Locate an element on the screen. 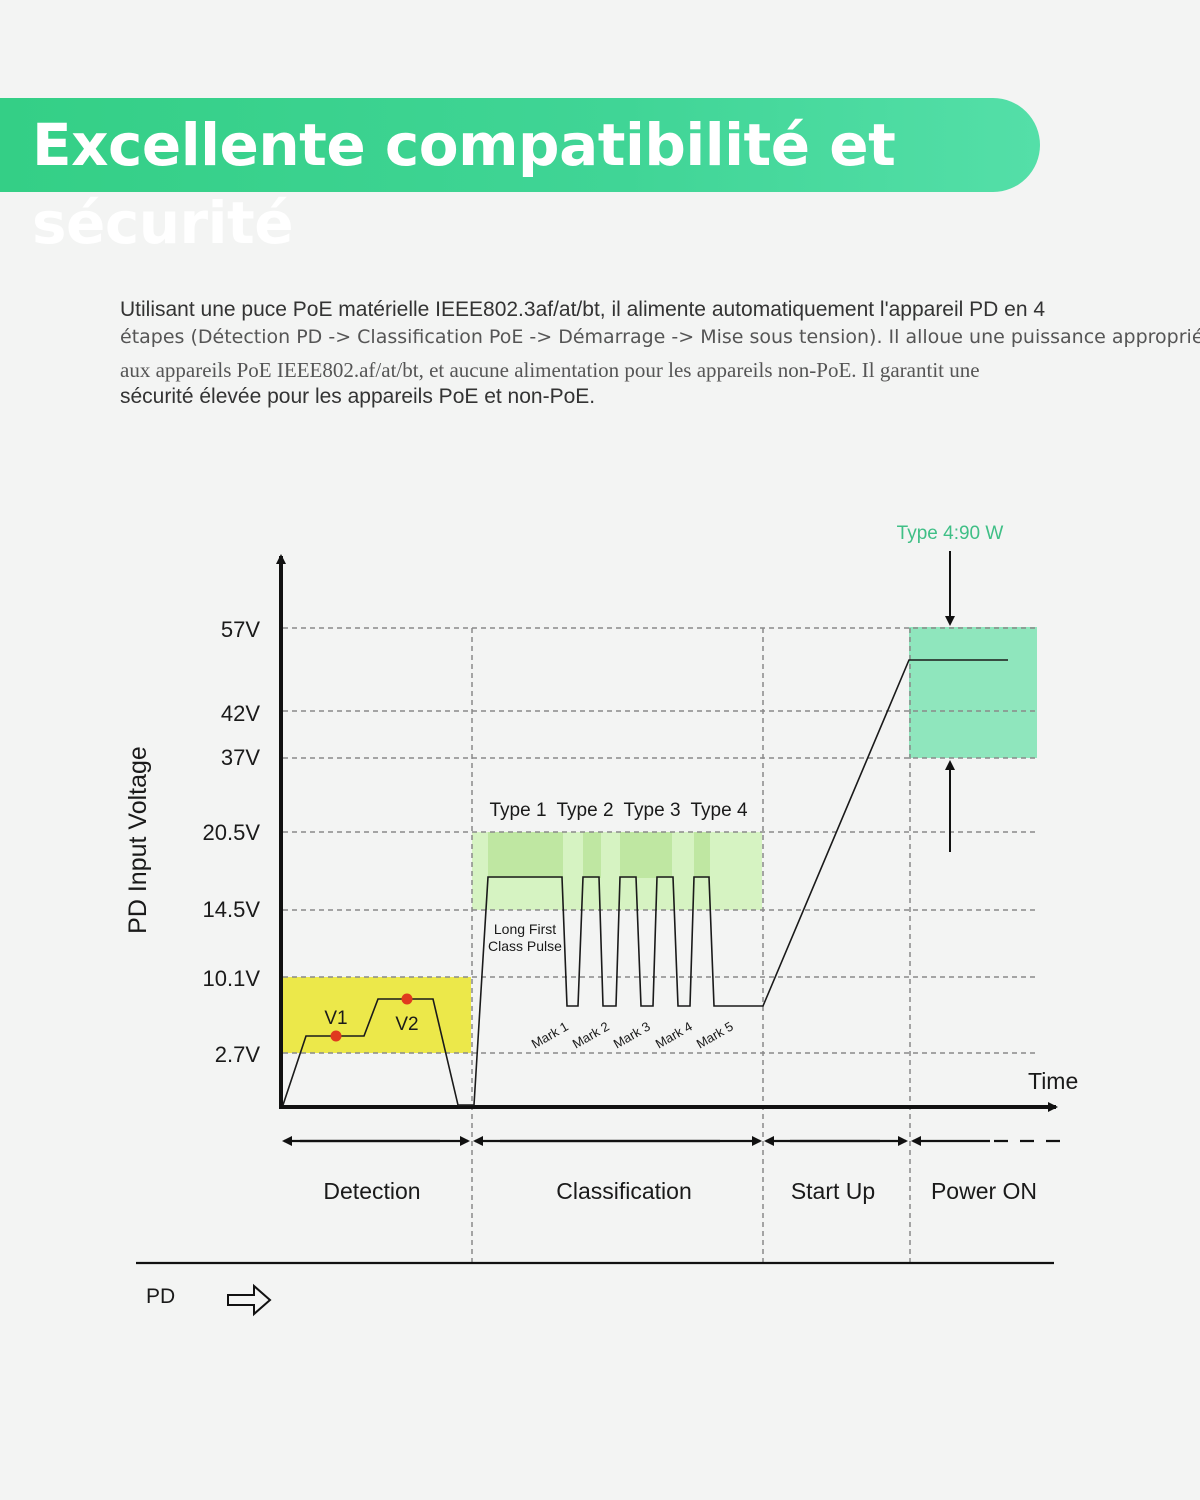  y-tick-label: 2.7V is located at coordinates (238, 1054).